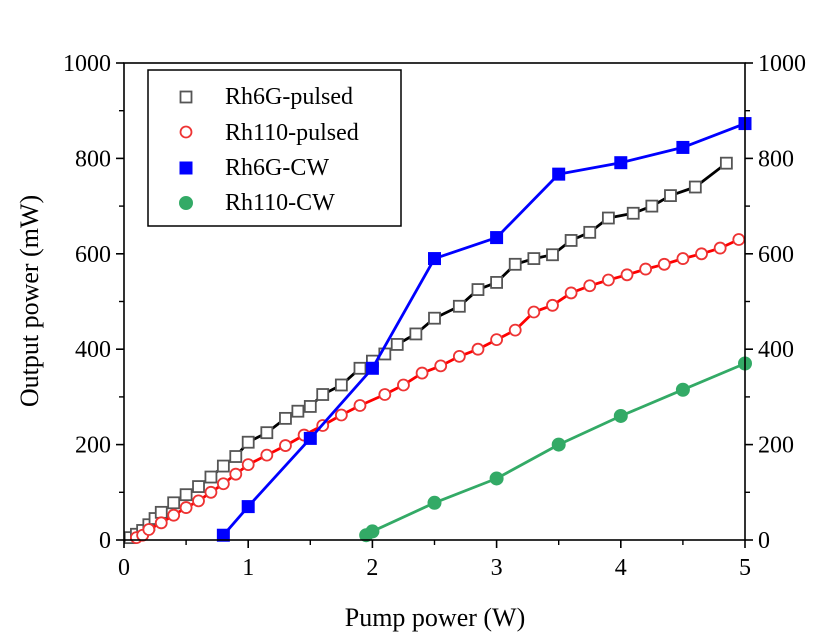 Image resolution: width=830 pixels, height=636 pixels. I want to click on y-tick-label-2: 400, so click(93, 350).